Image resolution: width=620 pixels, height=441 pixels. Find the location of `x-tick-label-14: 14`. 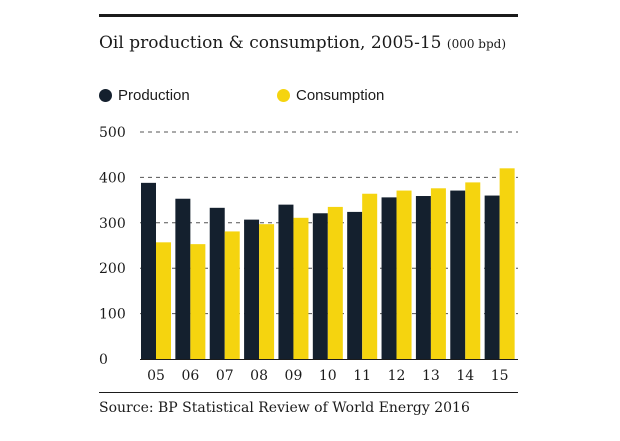

x-tick-label-14: 14 is located at coordinates (465, 376).